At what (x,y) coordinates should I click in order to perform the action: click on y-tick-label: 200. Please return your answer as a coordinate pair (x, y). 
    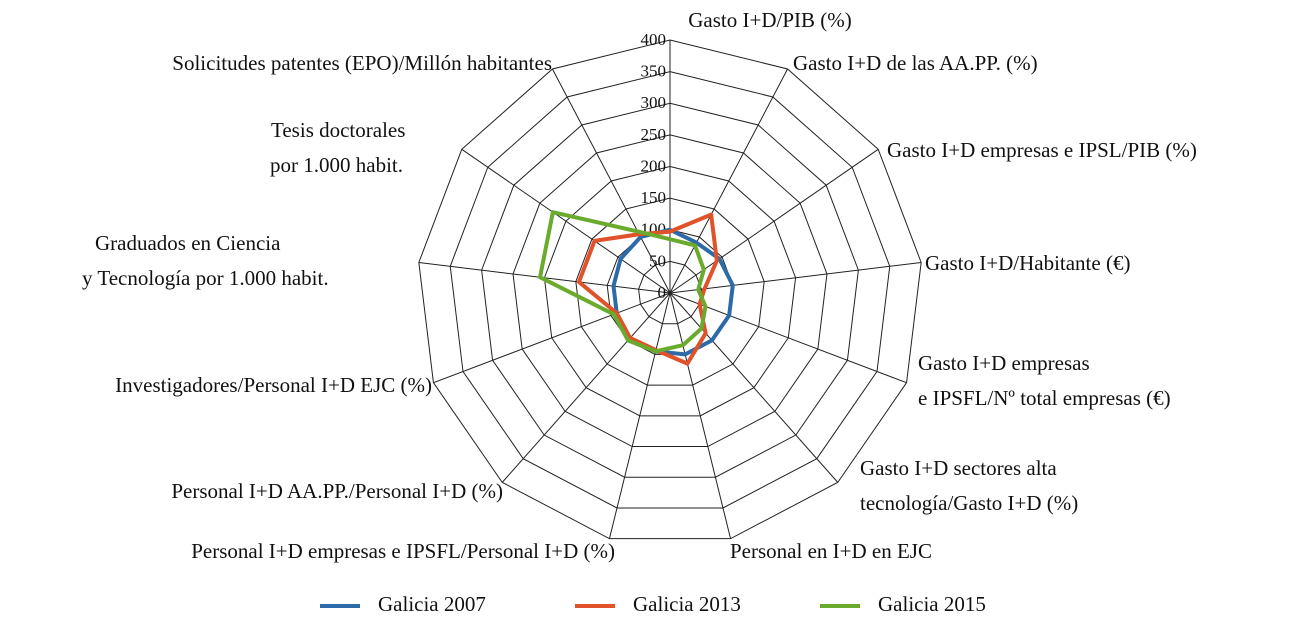
    Looking at the image, I should click on (654, 165).